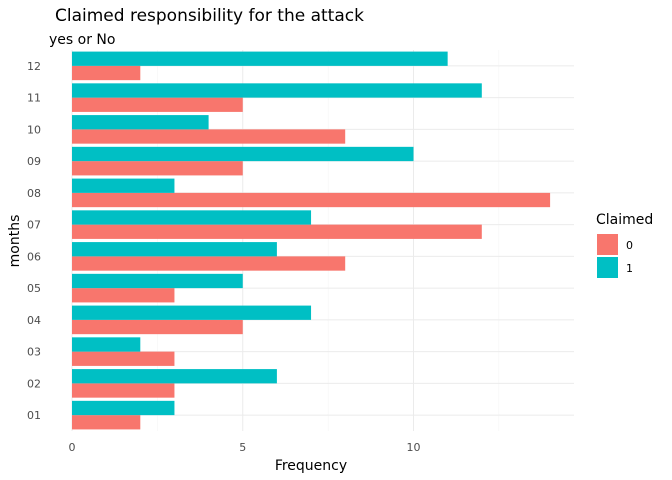  I want to click on x-tick-labels: 0 5 10, so click(245, 447).